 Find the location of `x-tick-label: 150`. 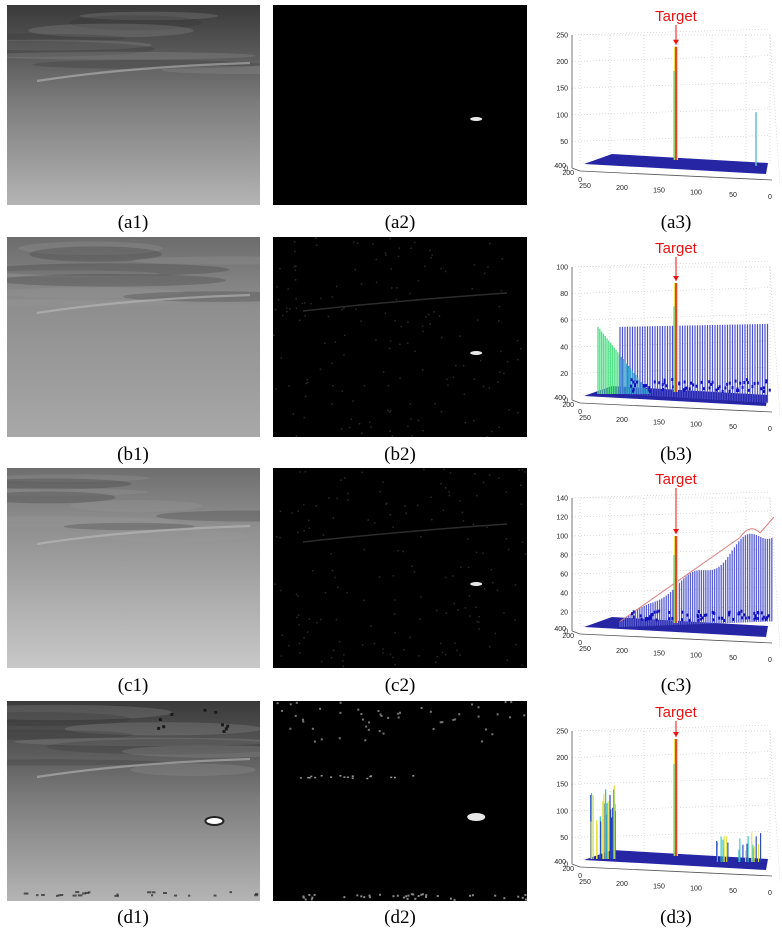

x-tick-label: 150 is located at coordinates (659, 422).